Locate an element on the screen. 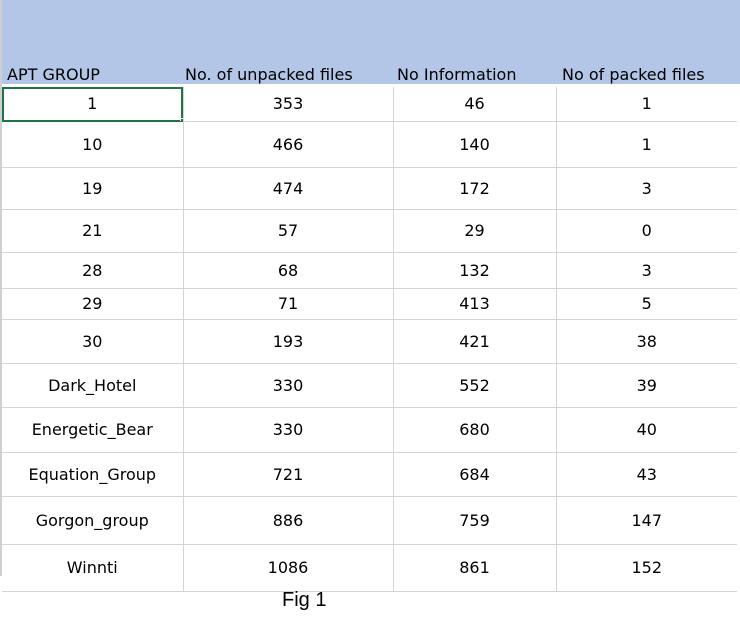  table-row: Winnti 1086 861 152 is located at coordinates (369, 568).